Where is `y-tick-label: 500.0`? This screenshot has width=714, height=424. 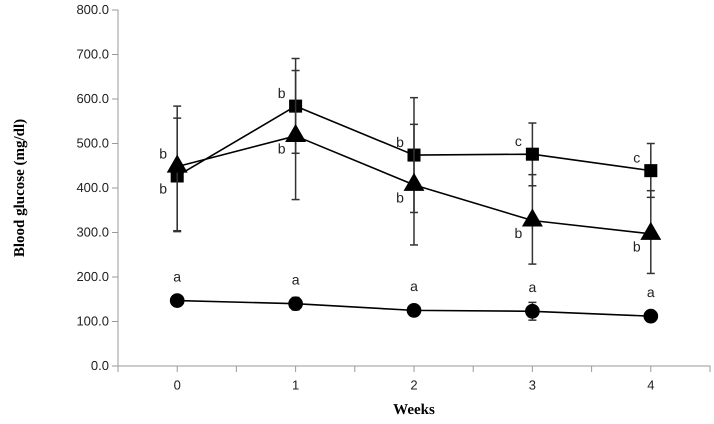 y-tick-label: 500.0 is located at coordinates (92, 143).